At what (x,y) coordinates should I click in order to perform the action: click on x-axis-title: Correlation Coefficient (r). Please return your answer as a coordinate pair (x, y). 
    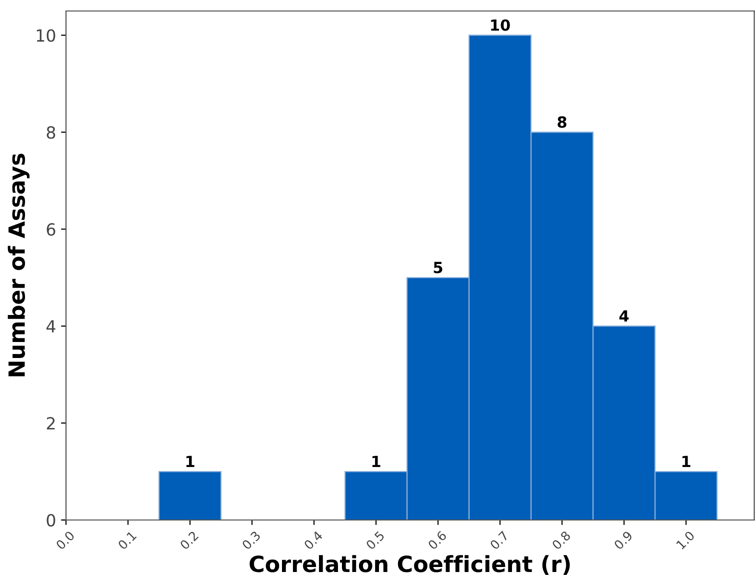
    Looking at the image, I should click on (410, 565).